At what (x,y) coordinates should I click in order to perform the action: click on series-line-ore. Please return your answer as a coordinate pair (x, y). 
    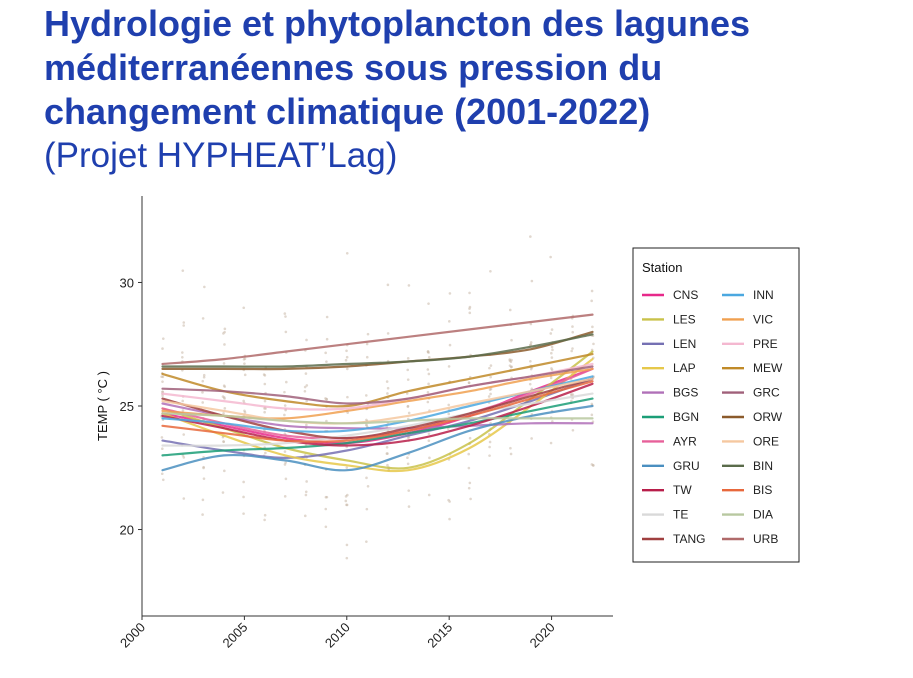
    Looking at the image, I should click on (377, 401).